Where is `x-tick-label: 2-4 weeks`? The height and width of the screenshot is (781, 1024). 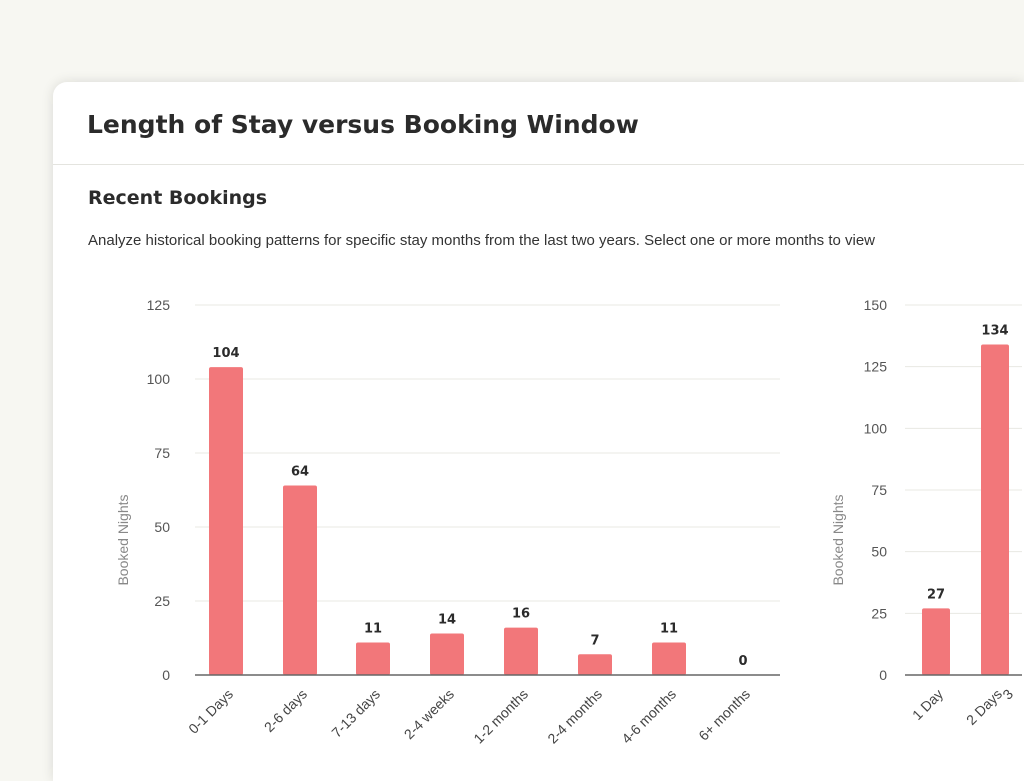 x-tick-label: 2-4 weeks is located at coordinates (429, 714).